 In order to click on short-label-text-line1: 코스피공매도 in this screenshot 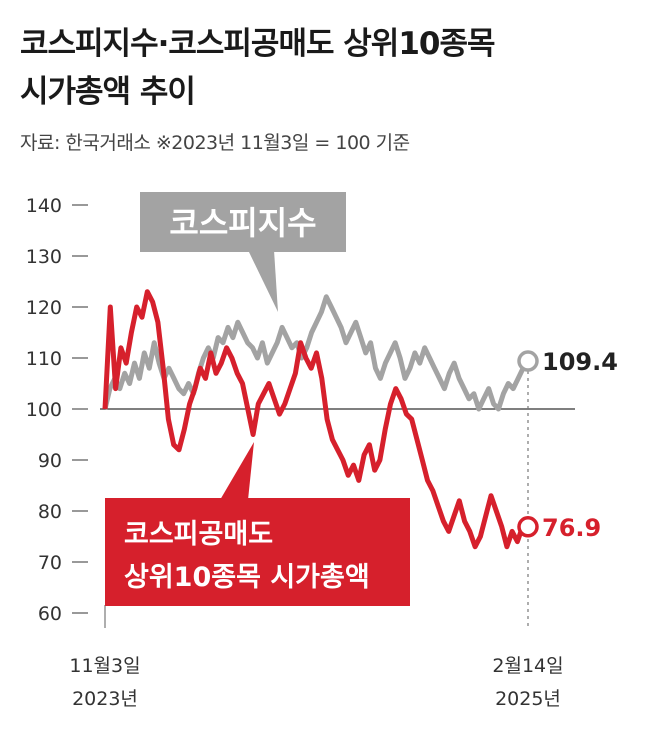, I will do `click(198, 534)`.